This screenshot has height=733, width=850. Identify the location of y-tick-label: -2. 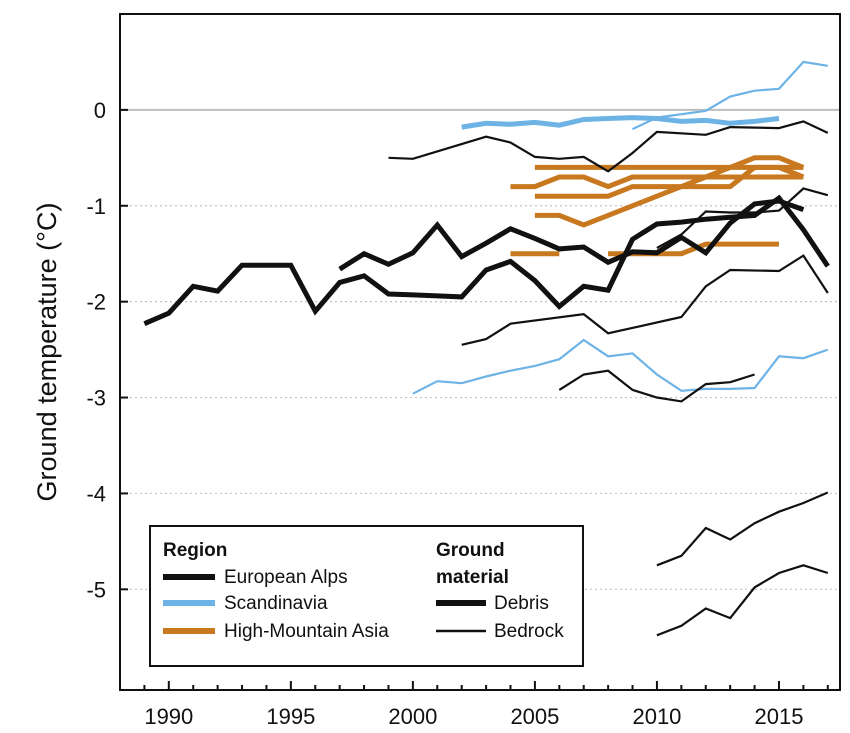
(96, 302).